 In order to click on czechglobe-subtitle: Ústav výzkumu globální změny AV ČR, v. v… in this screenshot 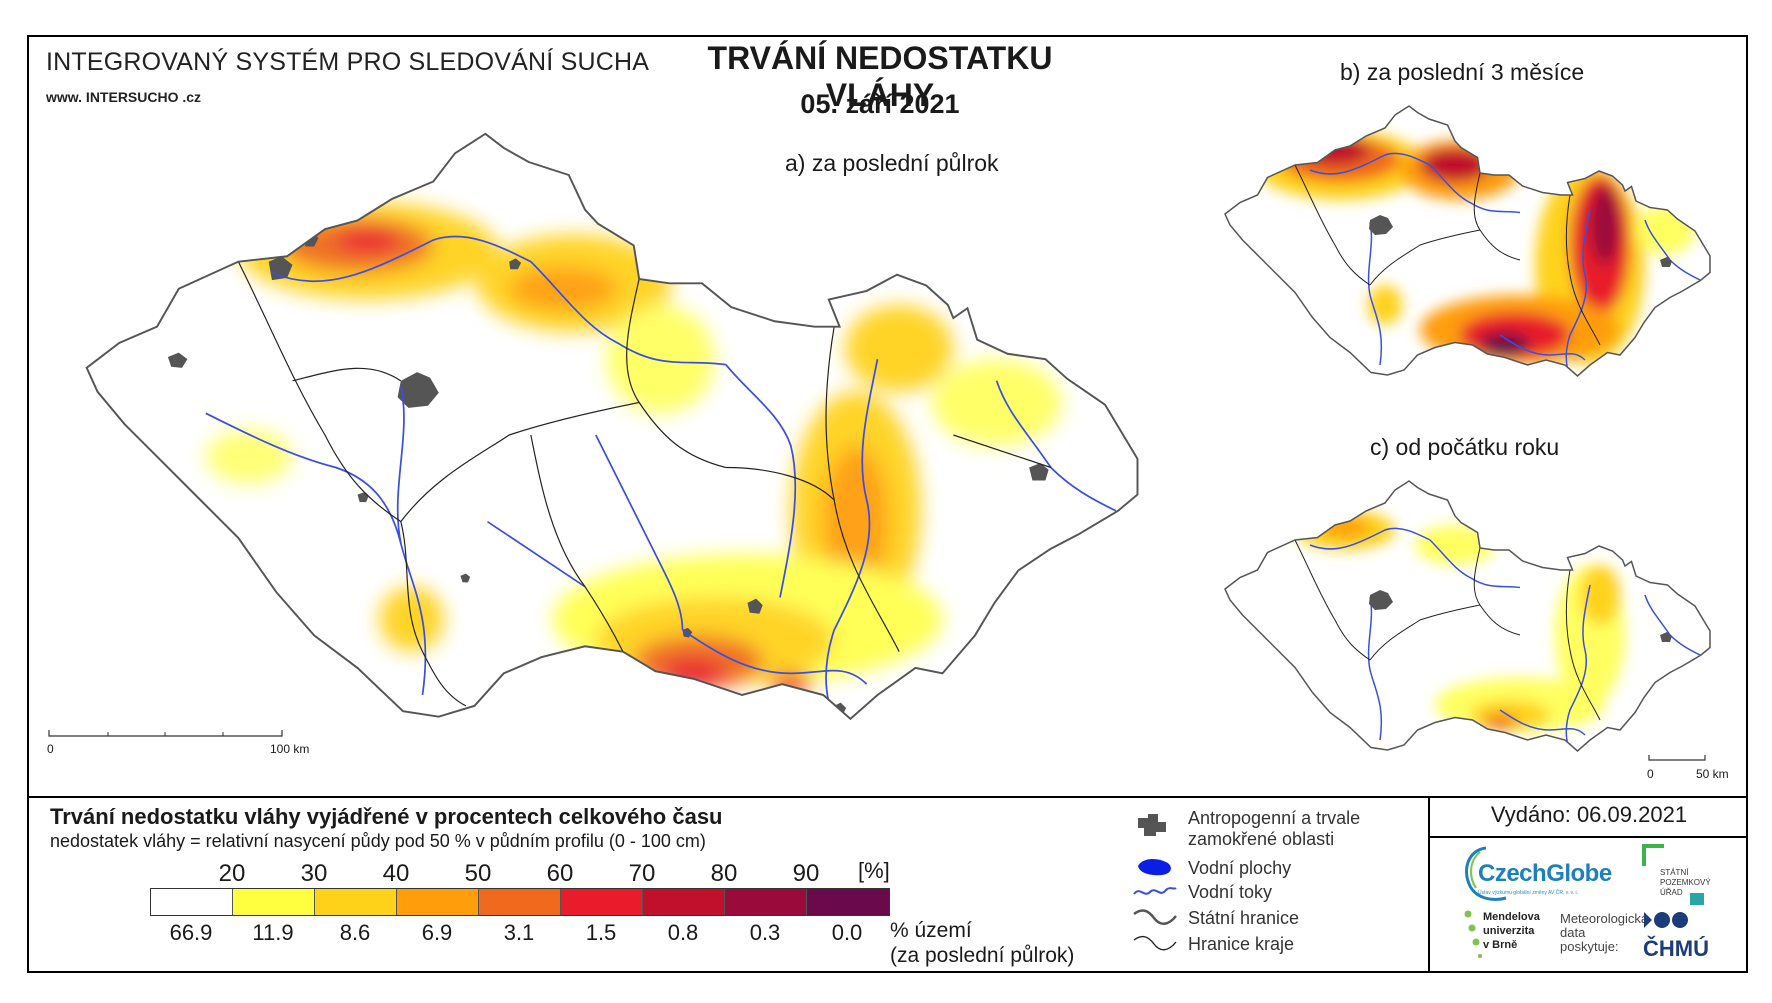, I will do `click(1528, 893)`.